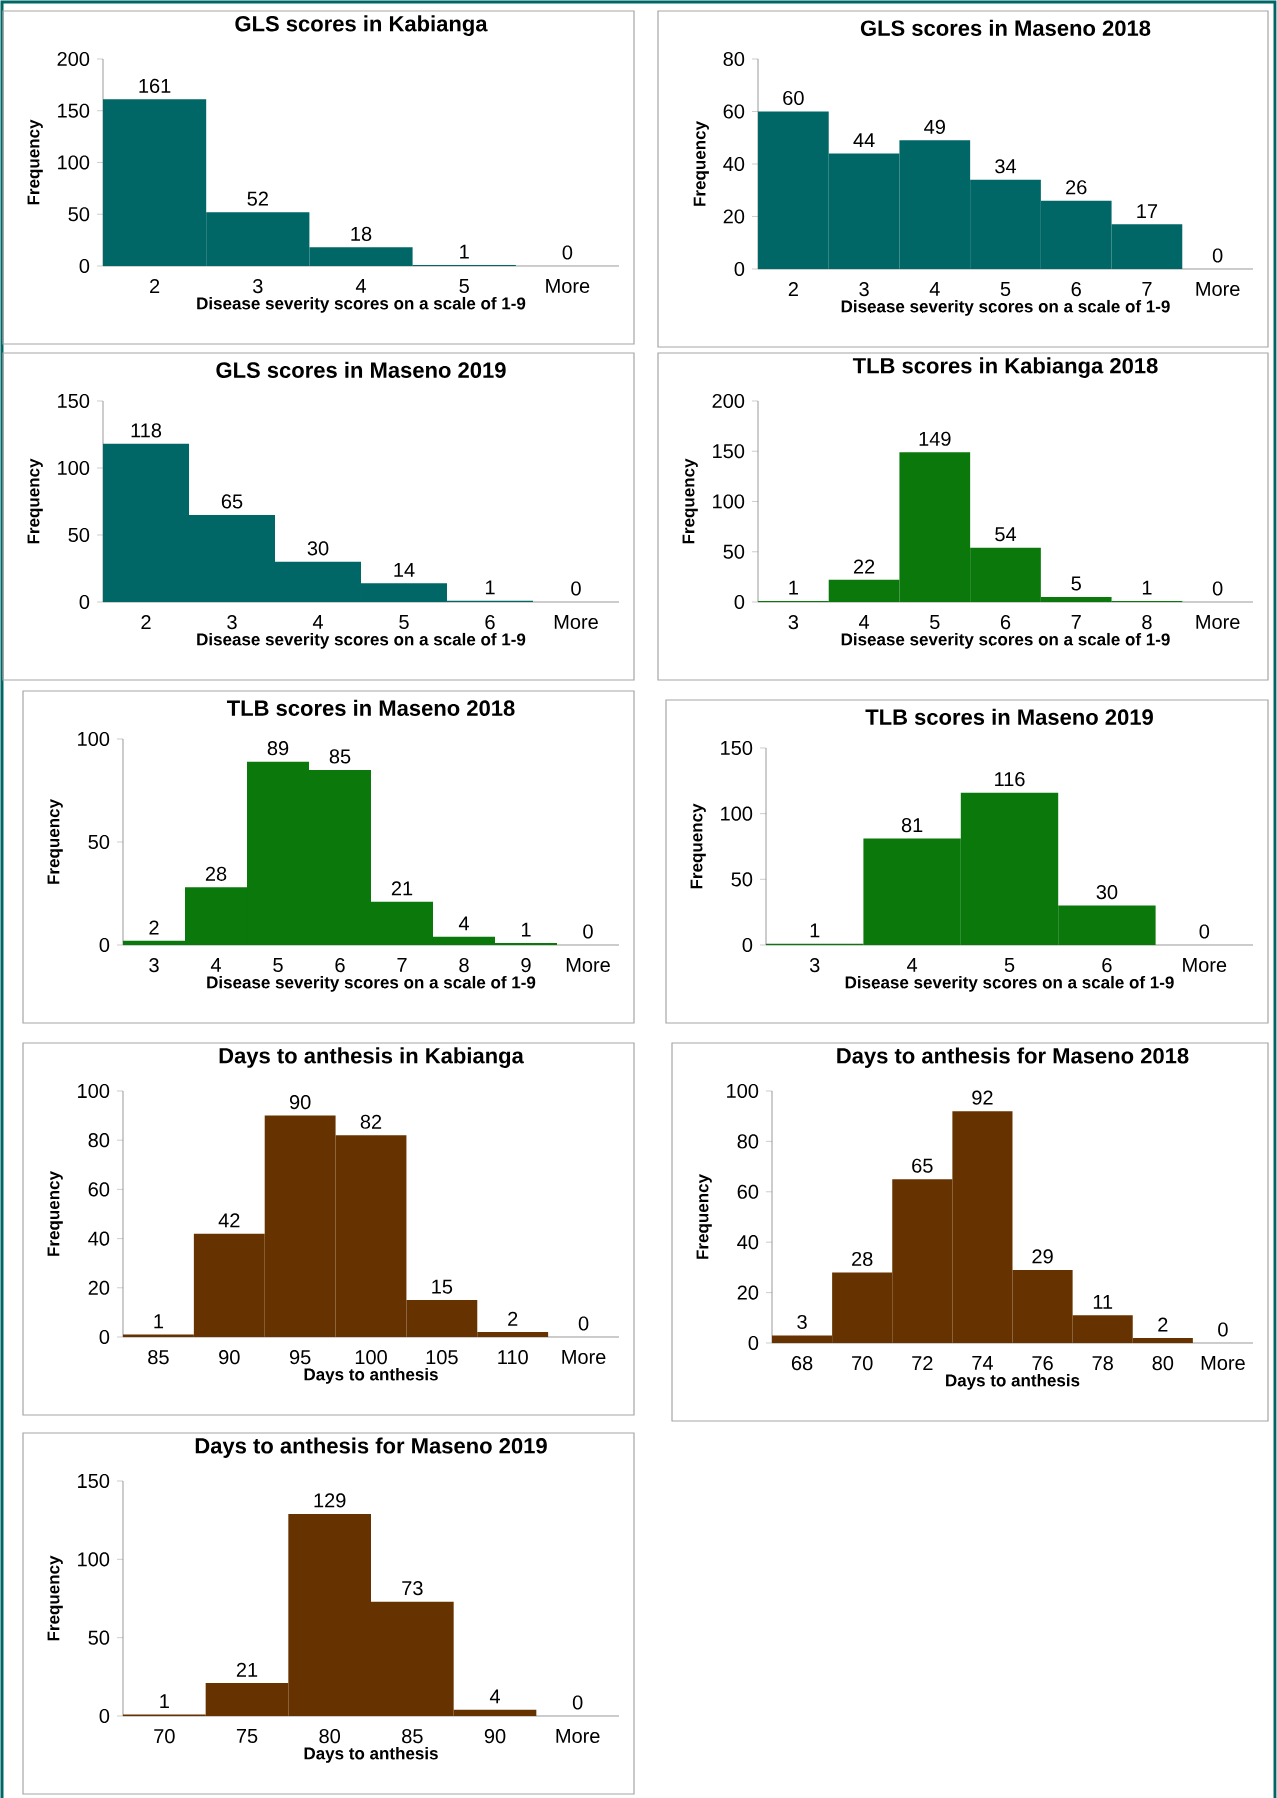 Image resolution: width=1277 pixels, height=1798 pixels. Describe the element at coordinates (247, 1736) in the screenshot. I see `x-tick-label: 75` at that location.